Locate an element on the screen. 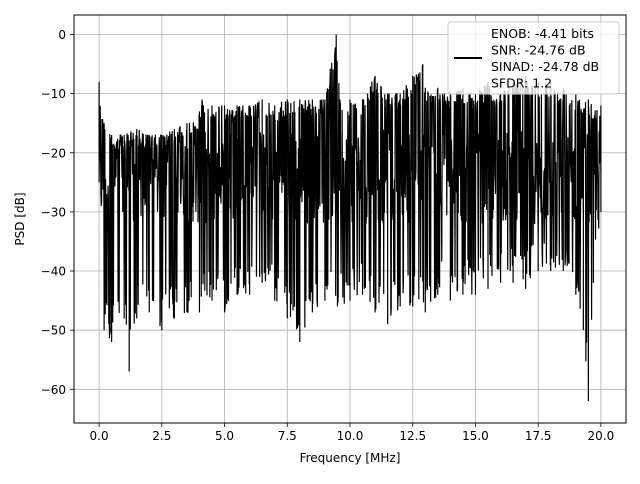  y-tick-label: −10 is located at coordinates (53, 94).